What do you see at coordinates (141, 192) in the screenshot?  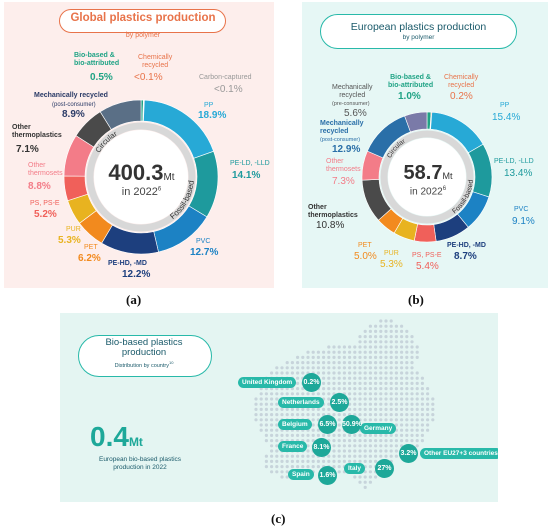 I see `center-sub: in 20226` at bounding box center [141, 192].